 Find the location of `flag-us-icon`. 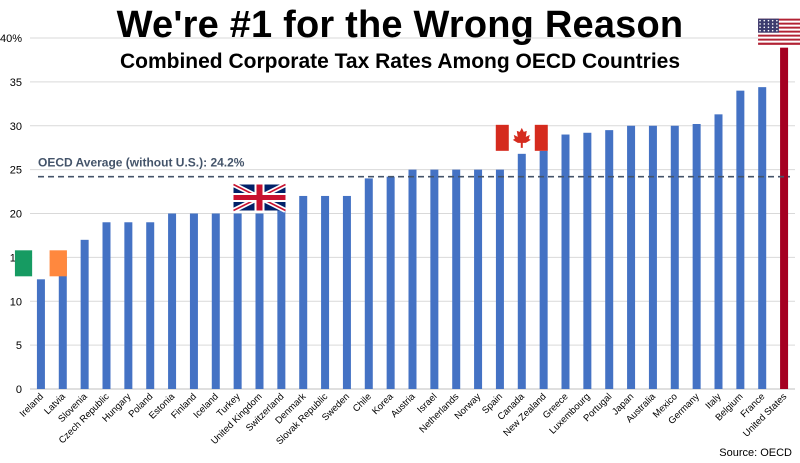

flag-us-icon is located at coordinates (779, 31).